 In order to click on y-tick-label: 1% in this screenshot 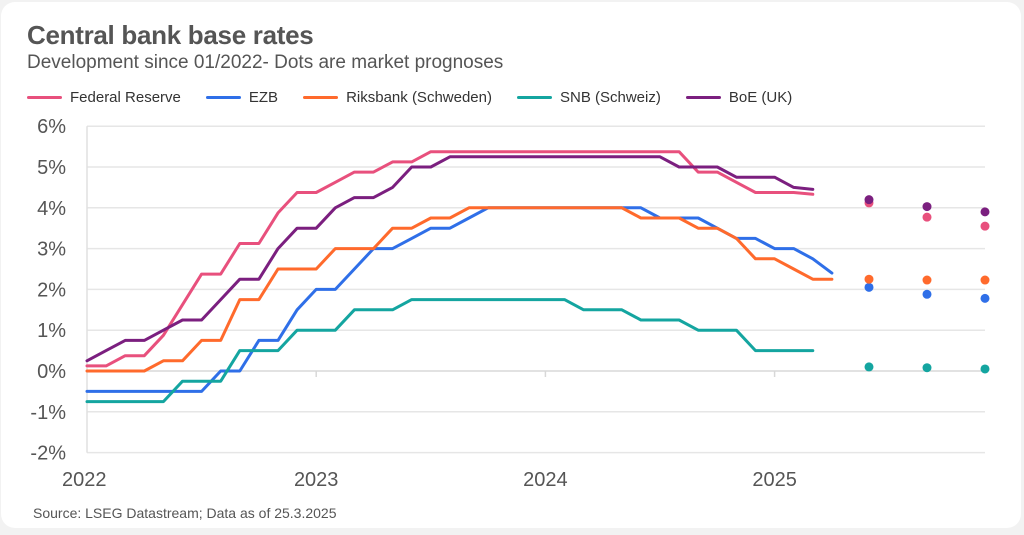, I will do `click(51, 331)`.